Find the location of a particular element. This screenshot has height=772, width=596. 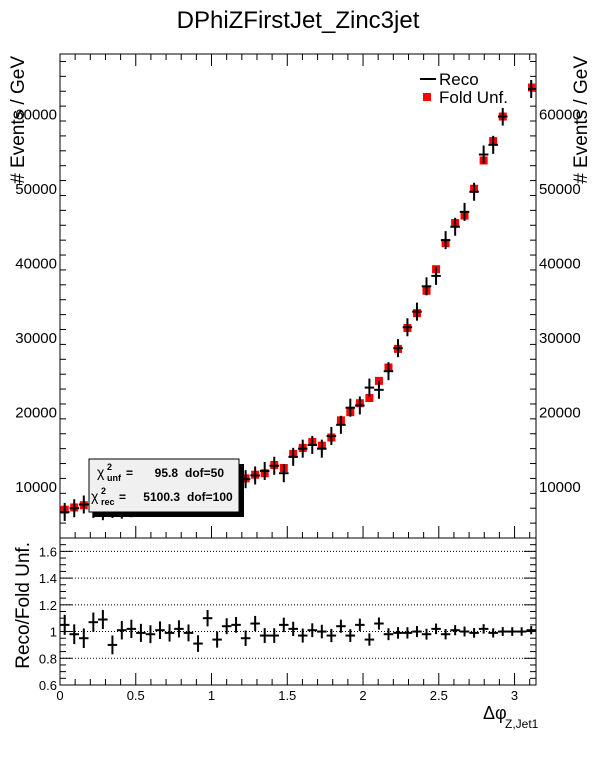

main-y-tick-label-right: 30000 is located at coordinates (560, 338).